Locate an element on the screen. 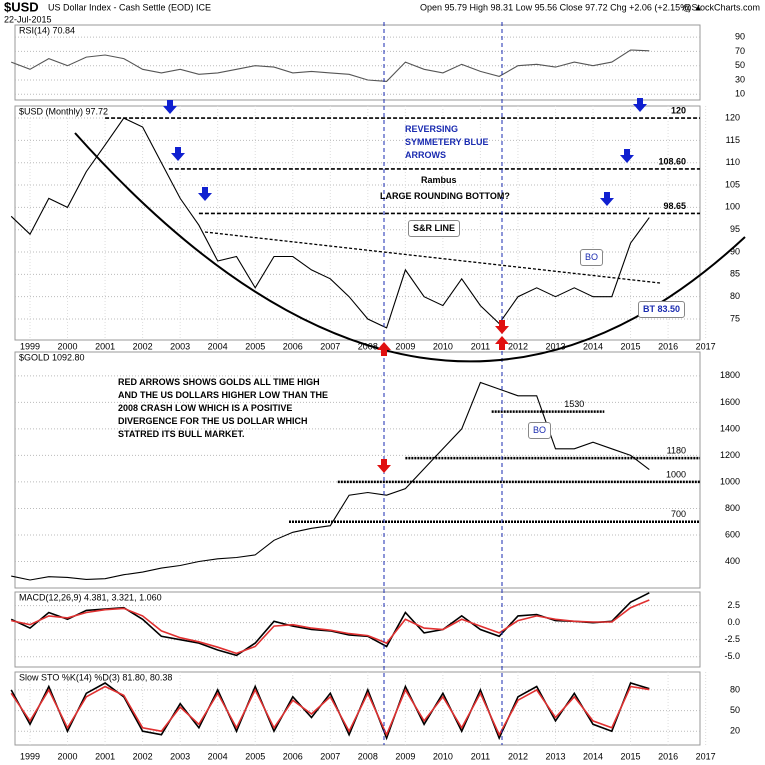 This screenshot has height=765, width=765. instrument-name: US Dollar Index - Cash Settle (EOD) ICE is located at coordinates (129, 7).